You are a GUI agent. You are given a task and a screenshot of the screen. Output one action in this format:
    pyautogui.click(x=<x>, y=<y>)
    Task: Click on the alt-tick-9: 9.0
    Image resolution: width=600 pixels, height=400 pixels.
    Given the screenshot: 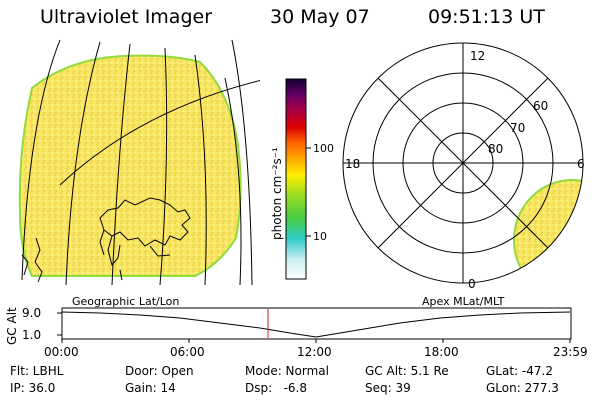 What is the action you would take?
    pyautogui.click(x=31, y=313)
    